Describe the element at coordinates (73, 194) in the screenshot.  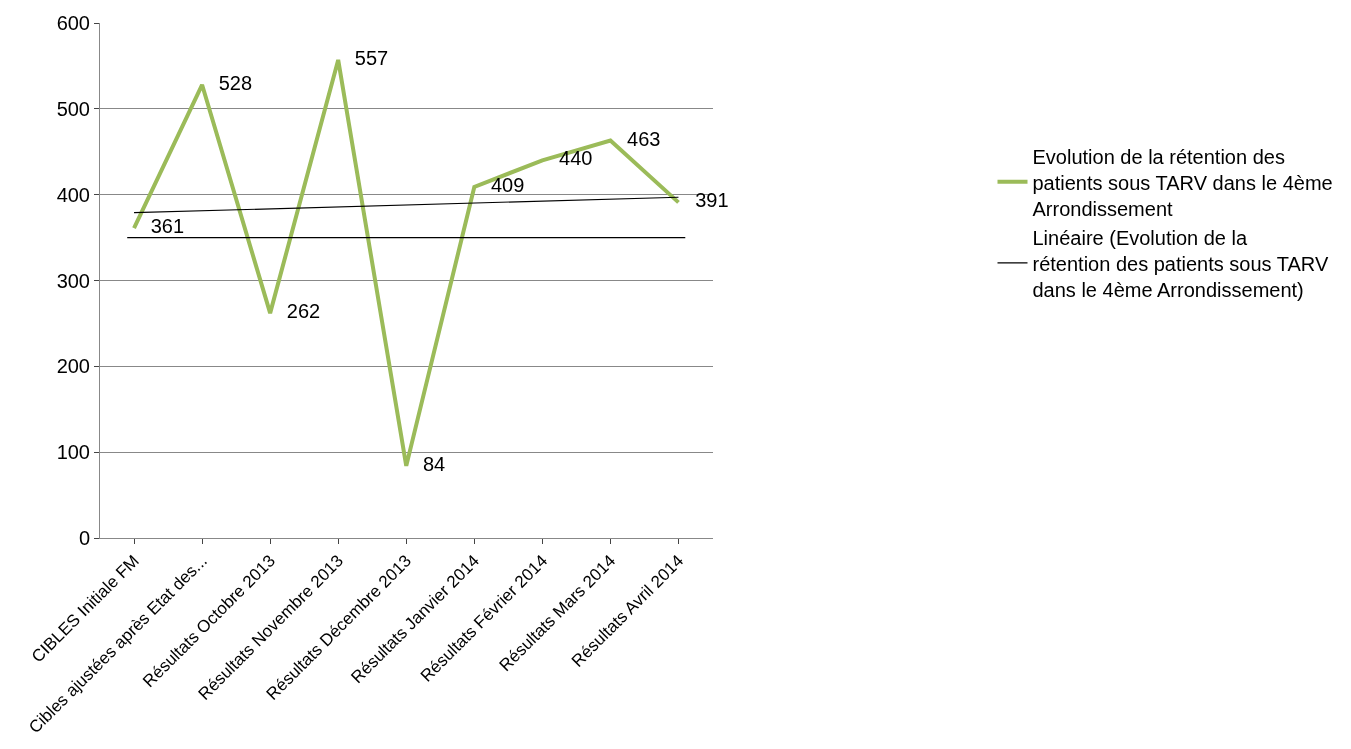
I see `y-tick-label: 400` at that location.